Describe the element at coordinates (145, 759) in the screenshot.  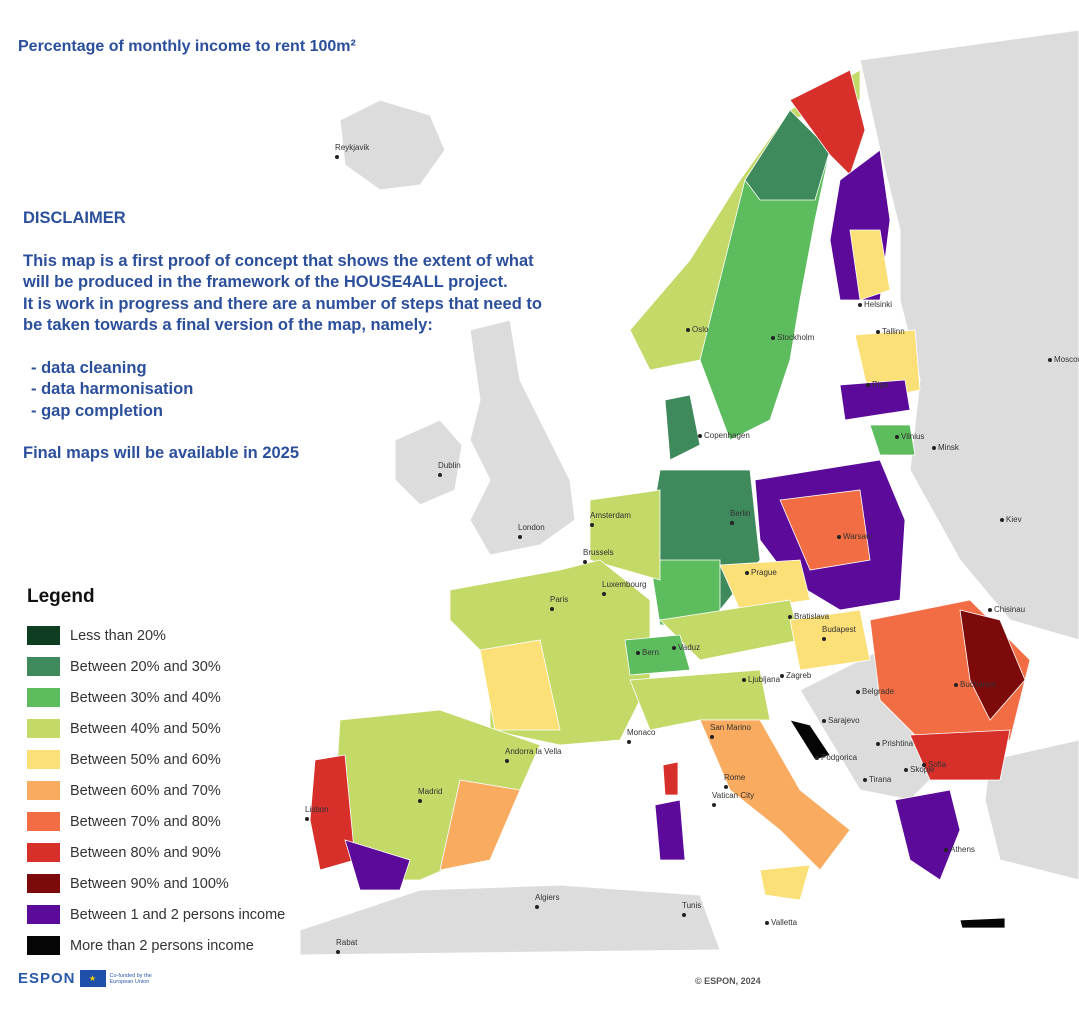
I see `legend-label: Between 50% and 60%` at that location.